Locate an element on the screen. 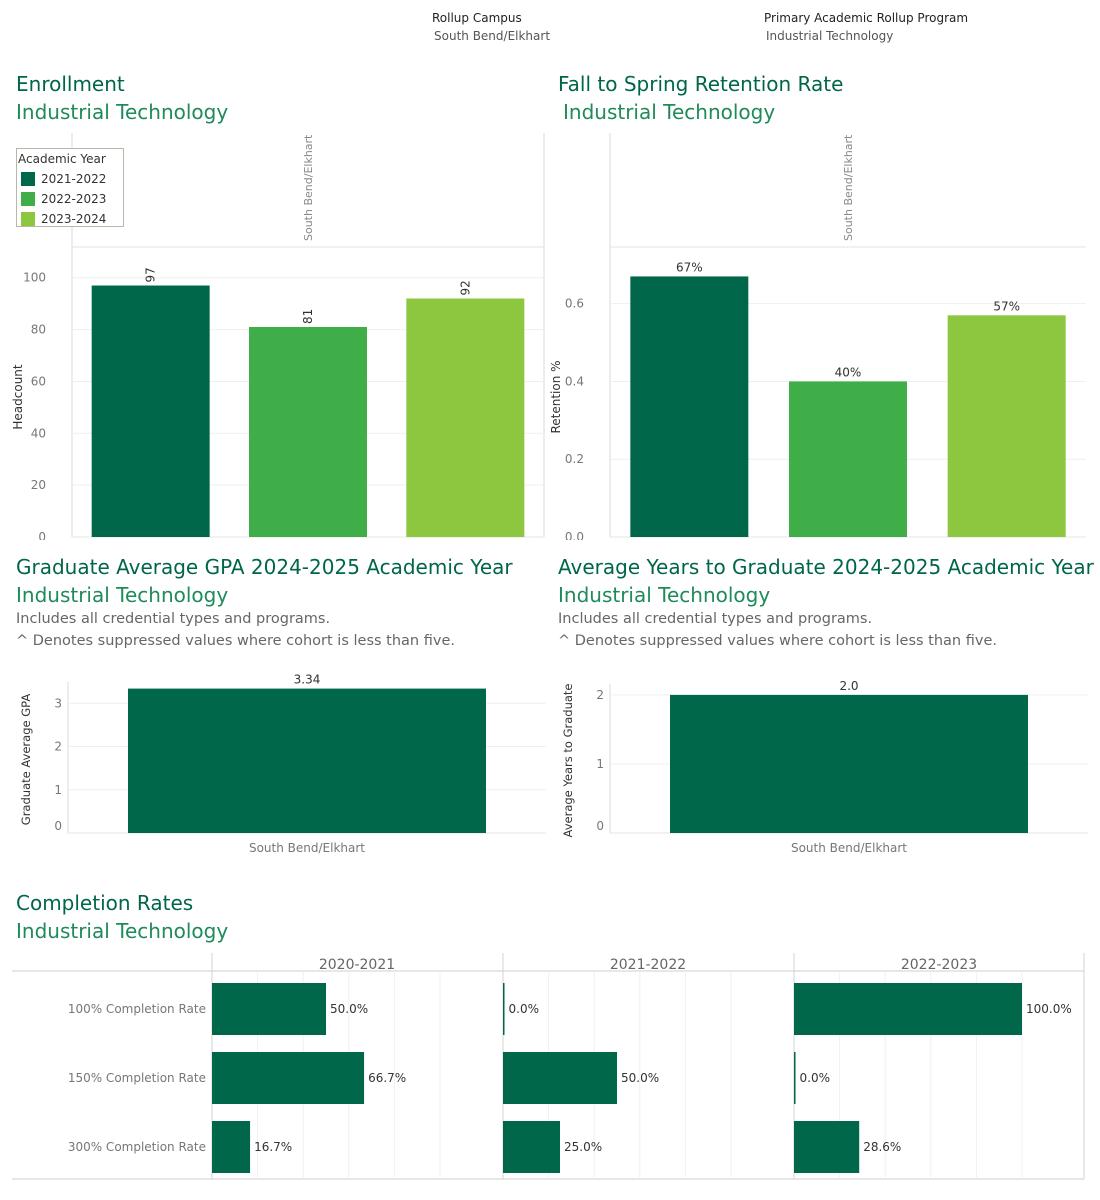  data-label: 97 is located at coordinates (151, 274).